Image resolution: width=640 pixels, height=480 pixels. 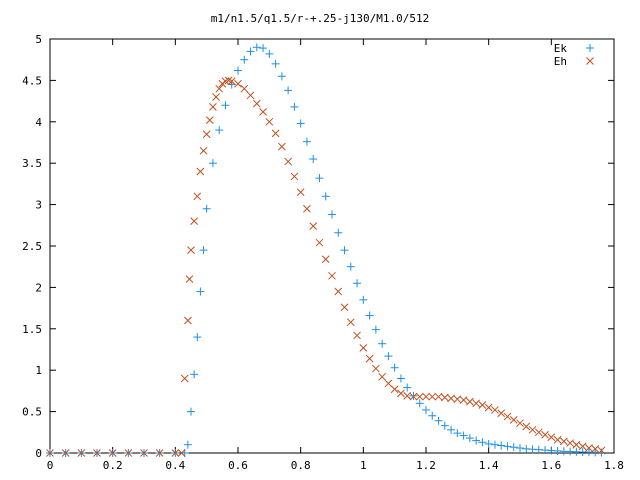 I want to click on legend-marker-ek, so click(x=590, y=48).